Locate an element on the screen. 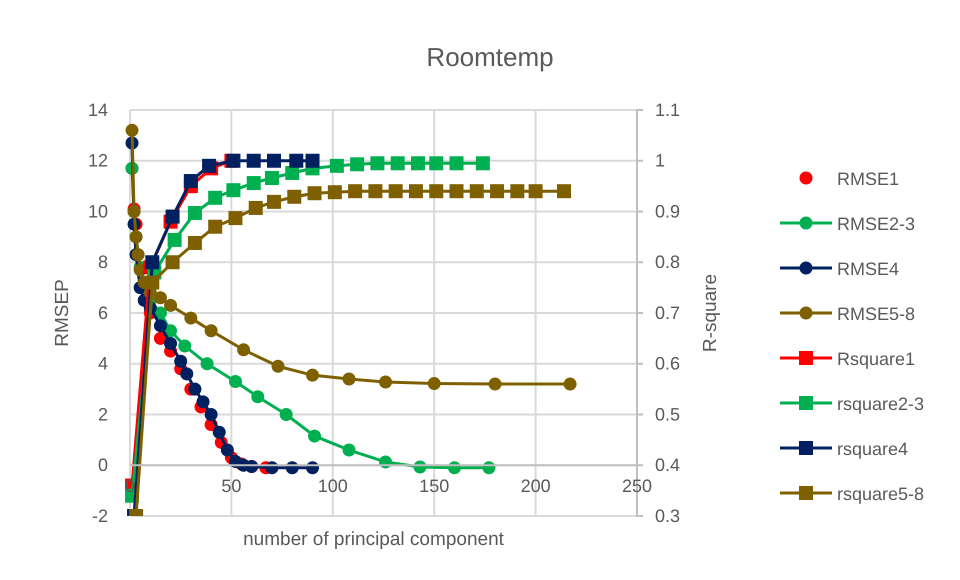 This screenshot has height=580, width=960. x-tick-label: 200 is located at coordinates (535, 486).